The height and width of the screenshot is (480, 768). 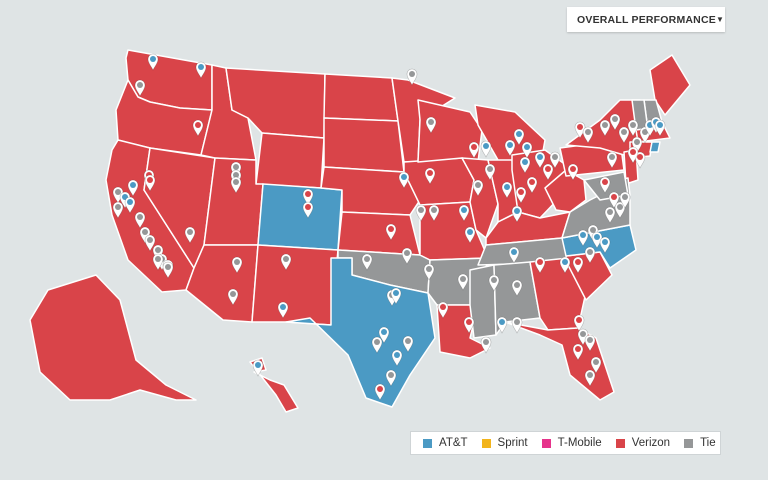 What do you see at coordinates (700, 443) in the screenshot?
I see `legend-item-tie: Tie` at bounding box center [700, 443].